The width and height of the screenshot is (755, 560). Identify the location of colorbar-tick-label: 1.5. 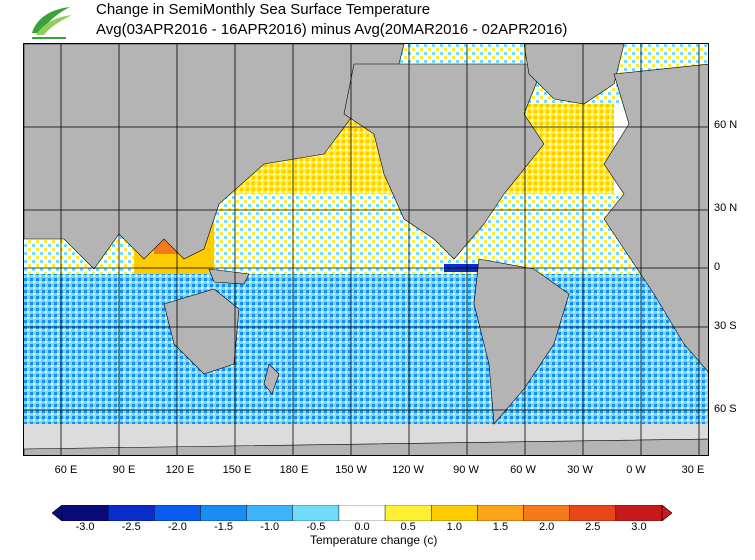
(500, 527).